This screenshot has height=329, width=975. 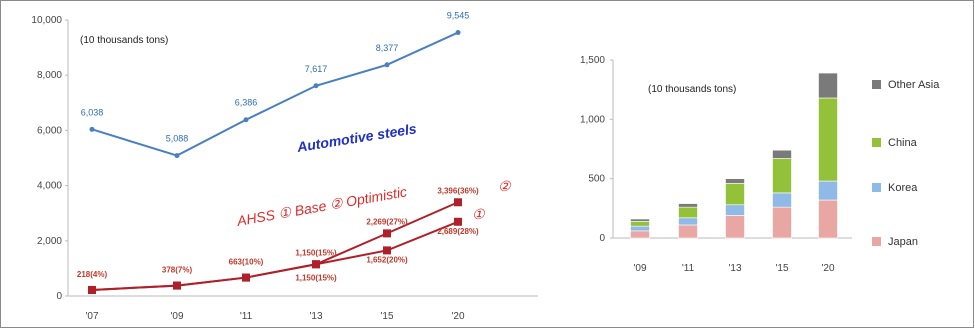 I want to click on right-legend: Other Asia China Korea Japan, so click(x=906, y=163).